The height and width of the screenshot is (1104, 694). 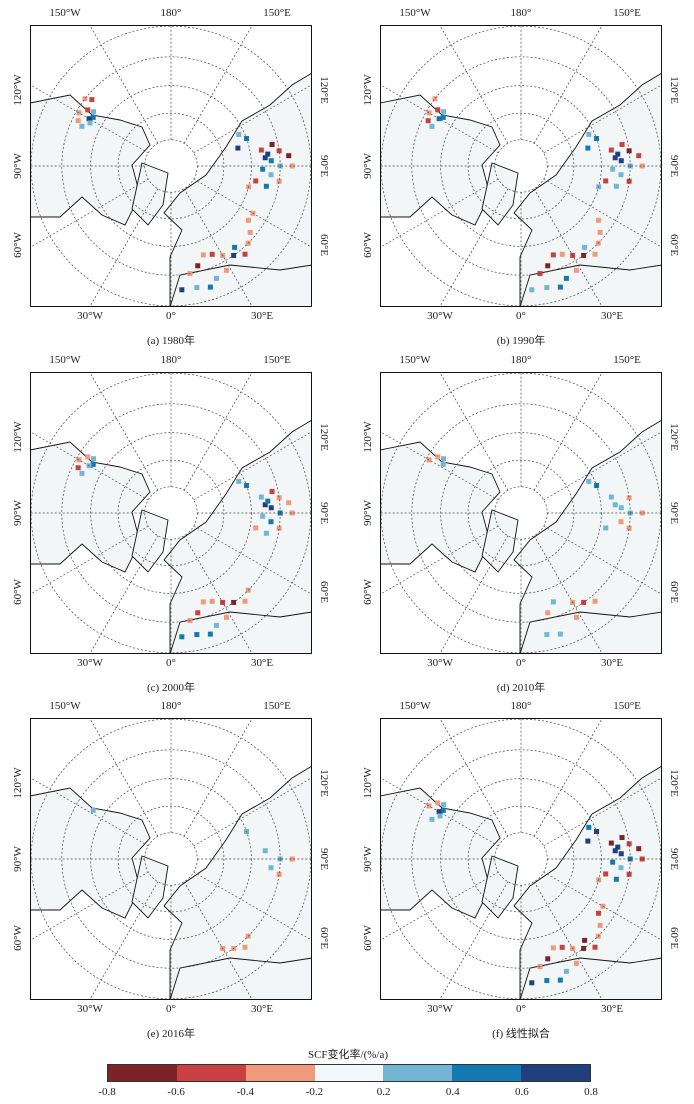 I want to click on panel-caption: (e) 2016年, so click(x=171, y=1034).